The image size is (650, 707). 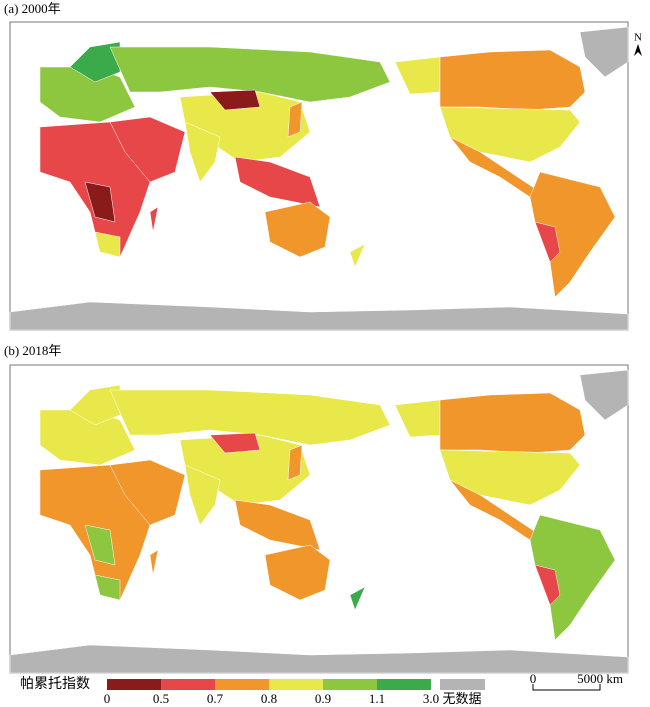 What do you see at coordinates (32, 8) in the screenshot?
I see `panel-title: (a) 2000年` at bounding box center [32, 8].